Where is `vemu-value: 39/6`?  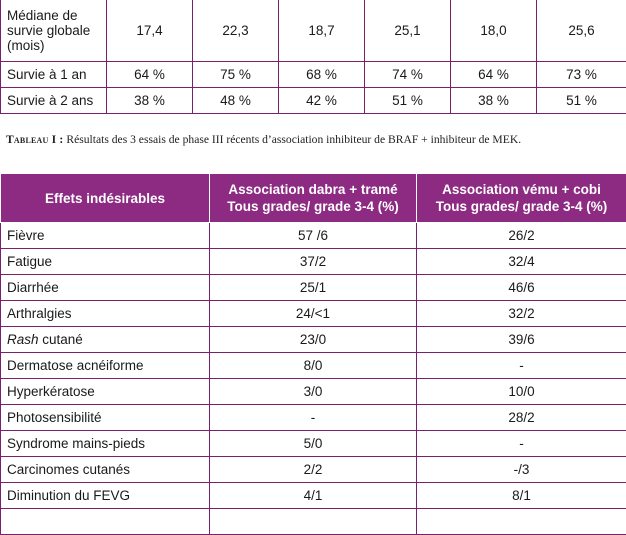 vemu-value: 39/6 is located at coordinates (521, 340).